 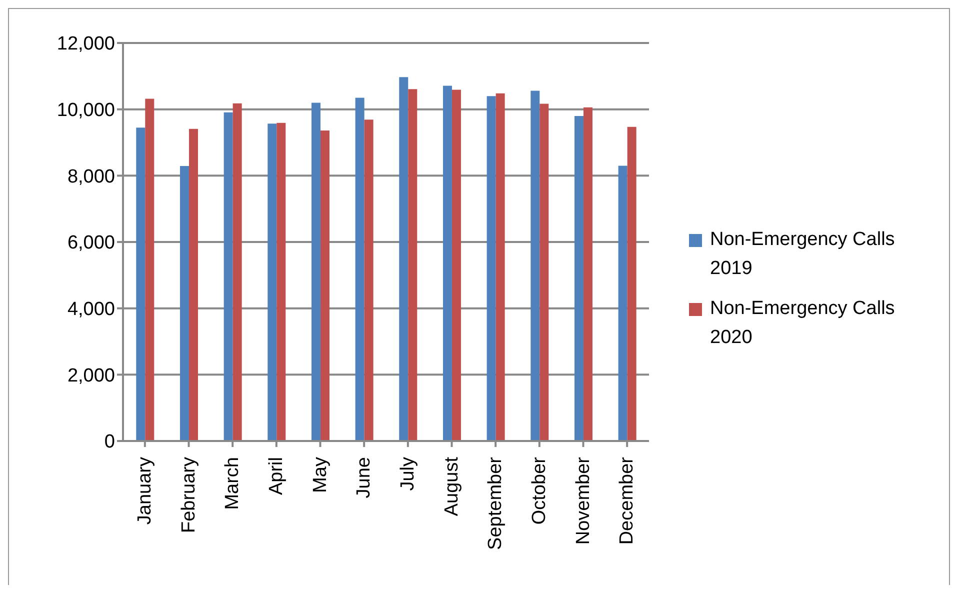 What do you see at coordinates (85, 44) in the screenshot?
I see `y-tick-label: 12,000` at bounding box center [85, 44].